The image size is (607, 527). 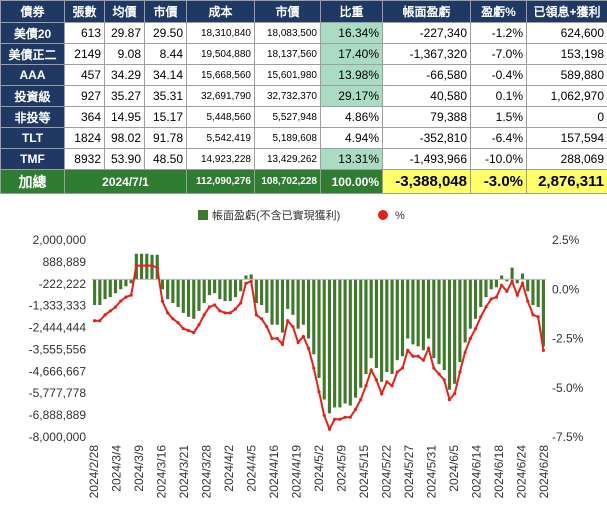 What do you see at coordinates (58, 415) in the screenshot?
I see `left-tick-label: -6,888,889` at bounding box center [58, 415].